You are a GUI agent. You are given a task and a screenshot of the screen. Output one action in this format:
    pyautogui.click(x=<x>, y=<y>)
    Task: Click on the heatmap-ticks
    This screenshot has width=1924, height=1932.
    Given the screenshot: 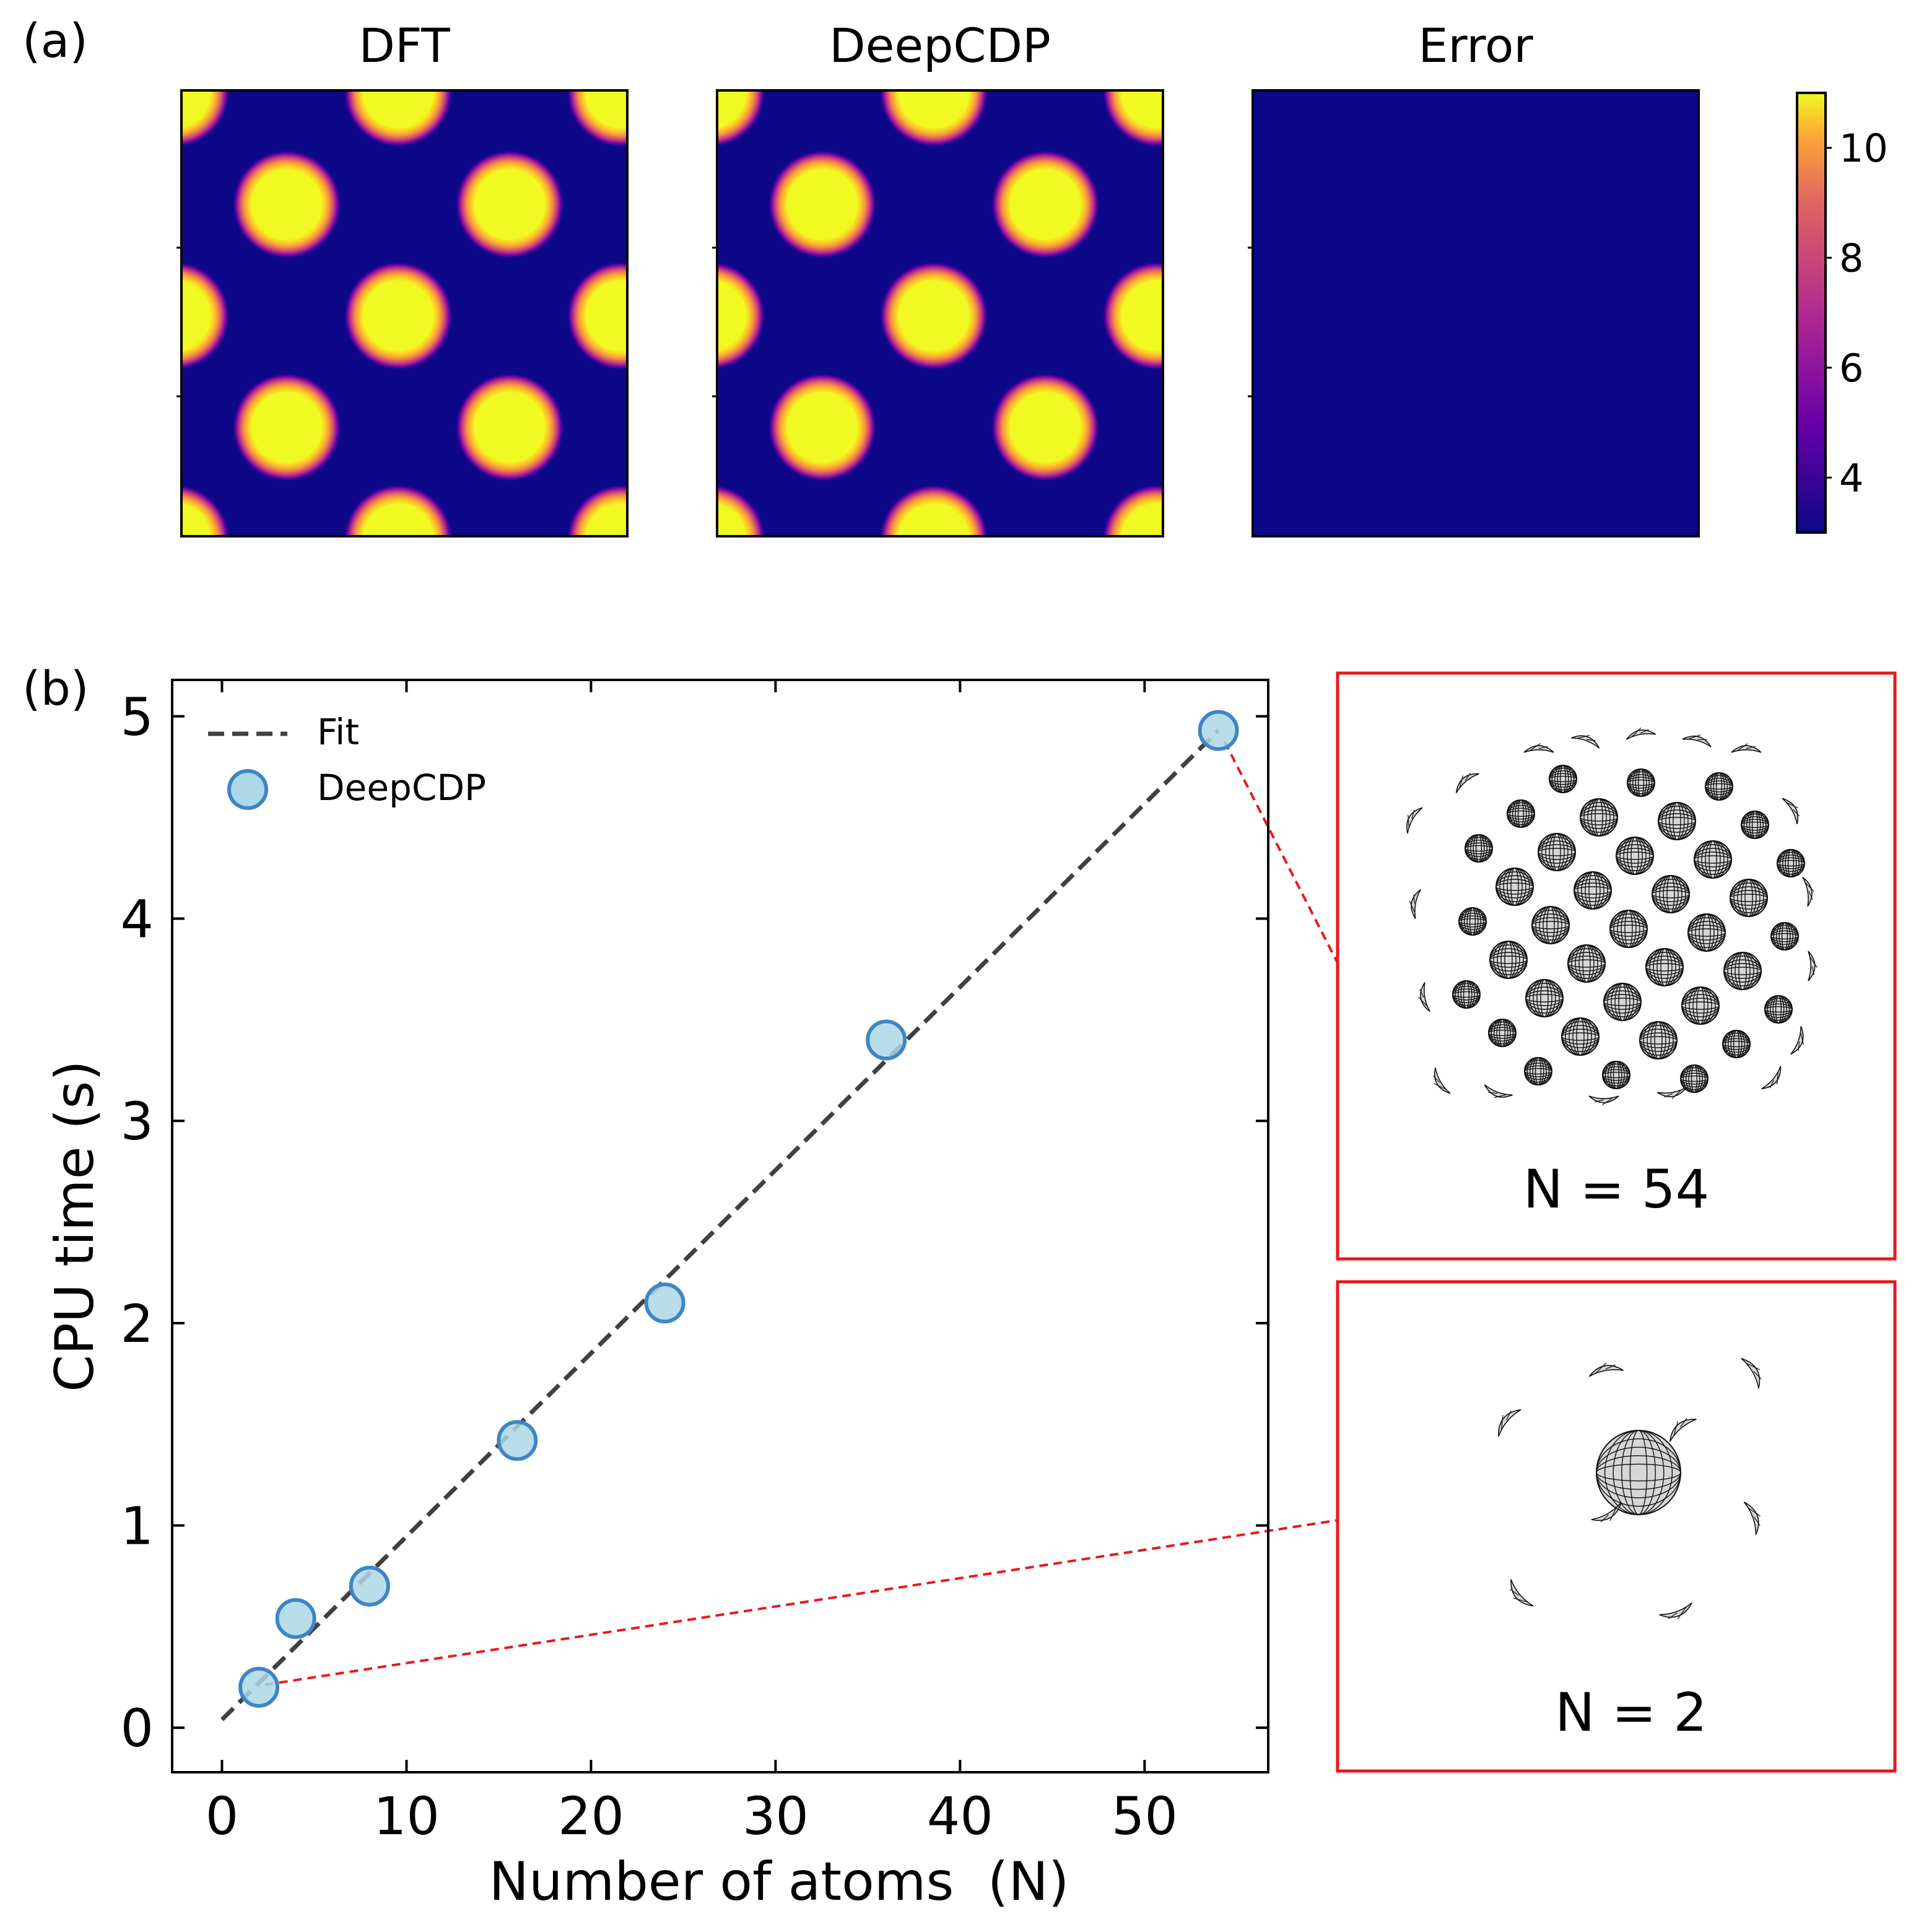 What is the action you would take?
    pyautogui.click(x=714, y=322)
    